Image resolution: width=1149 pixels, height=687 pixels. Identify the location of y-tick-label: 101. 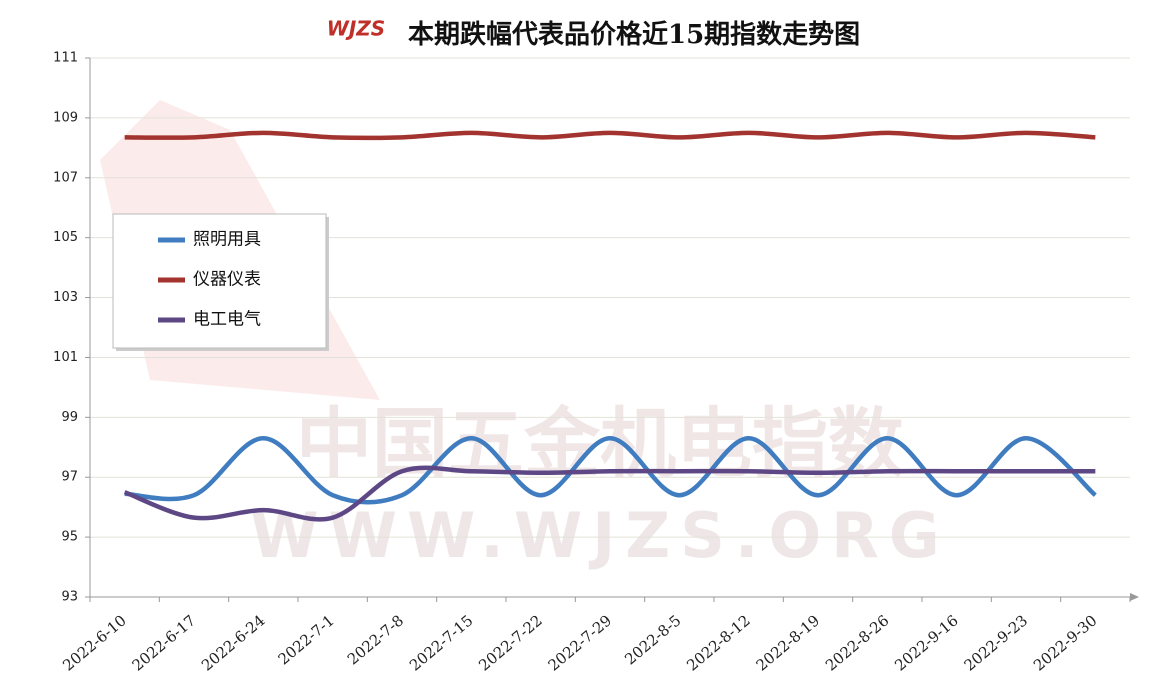
(65, 357).